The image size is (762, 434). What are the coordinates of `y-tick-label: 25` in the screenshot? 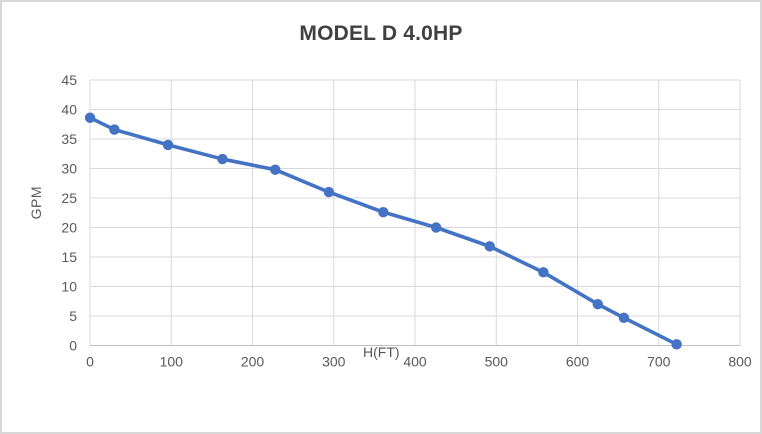 It's located at (69, 198).